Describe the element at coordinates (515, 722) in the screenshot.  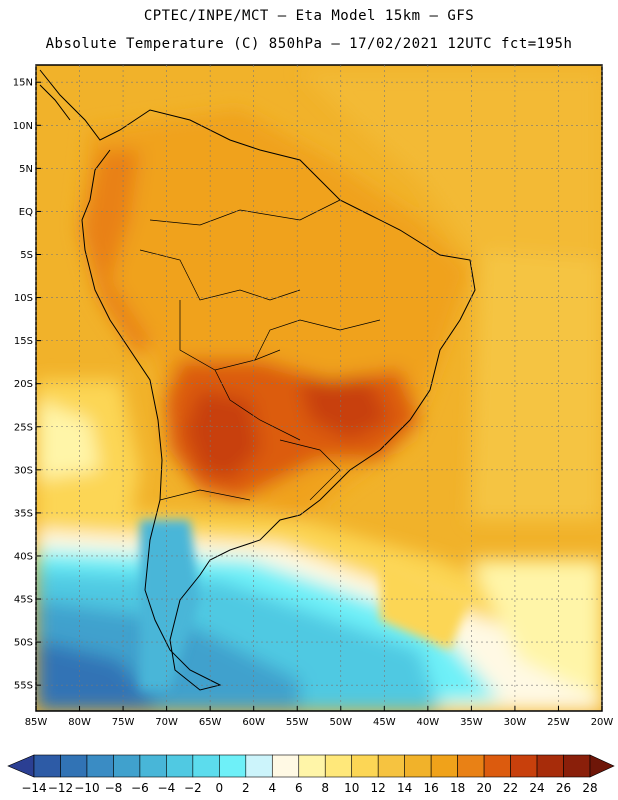
I see `longitude-label: 30W` at that location.